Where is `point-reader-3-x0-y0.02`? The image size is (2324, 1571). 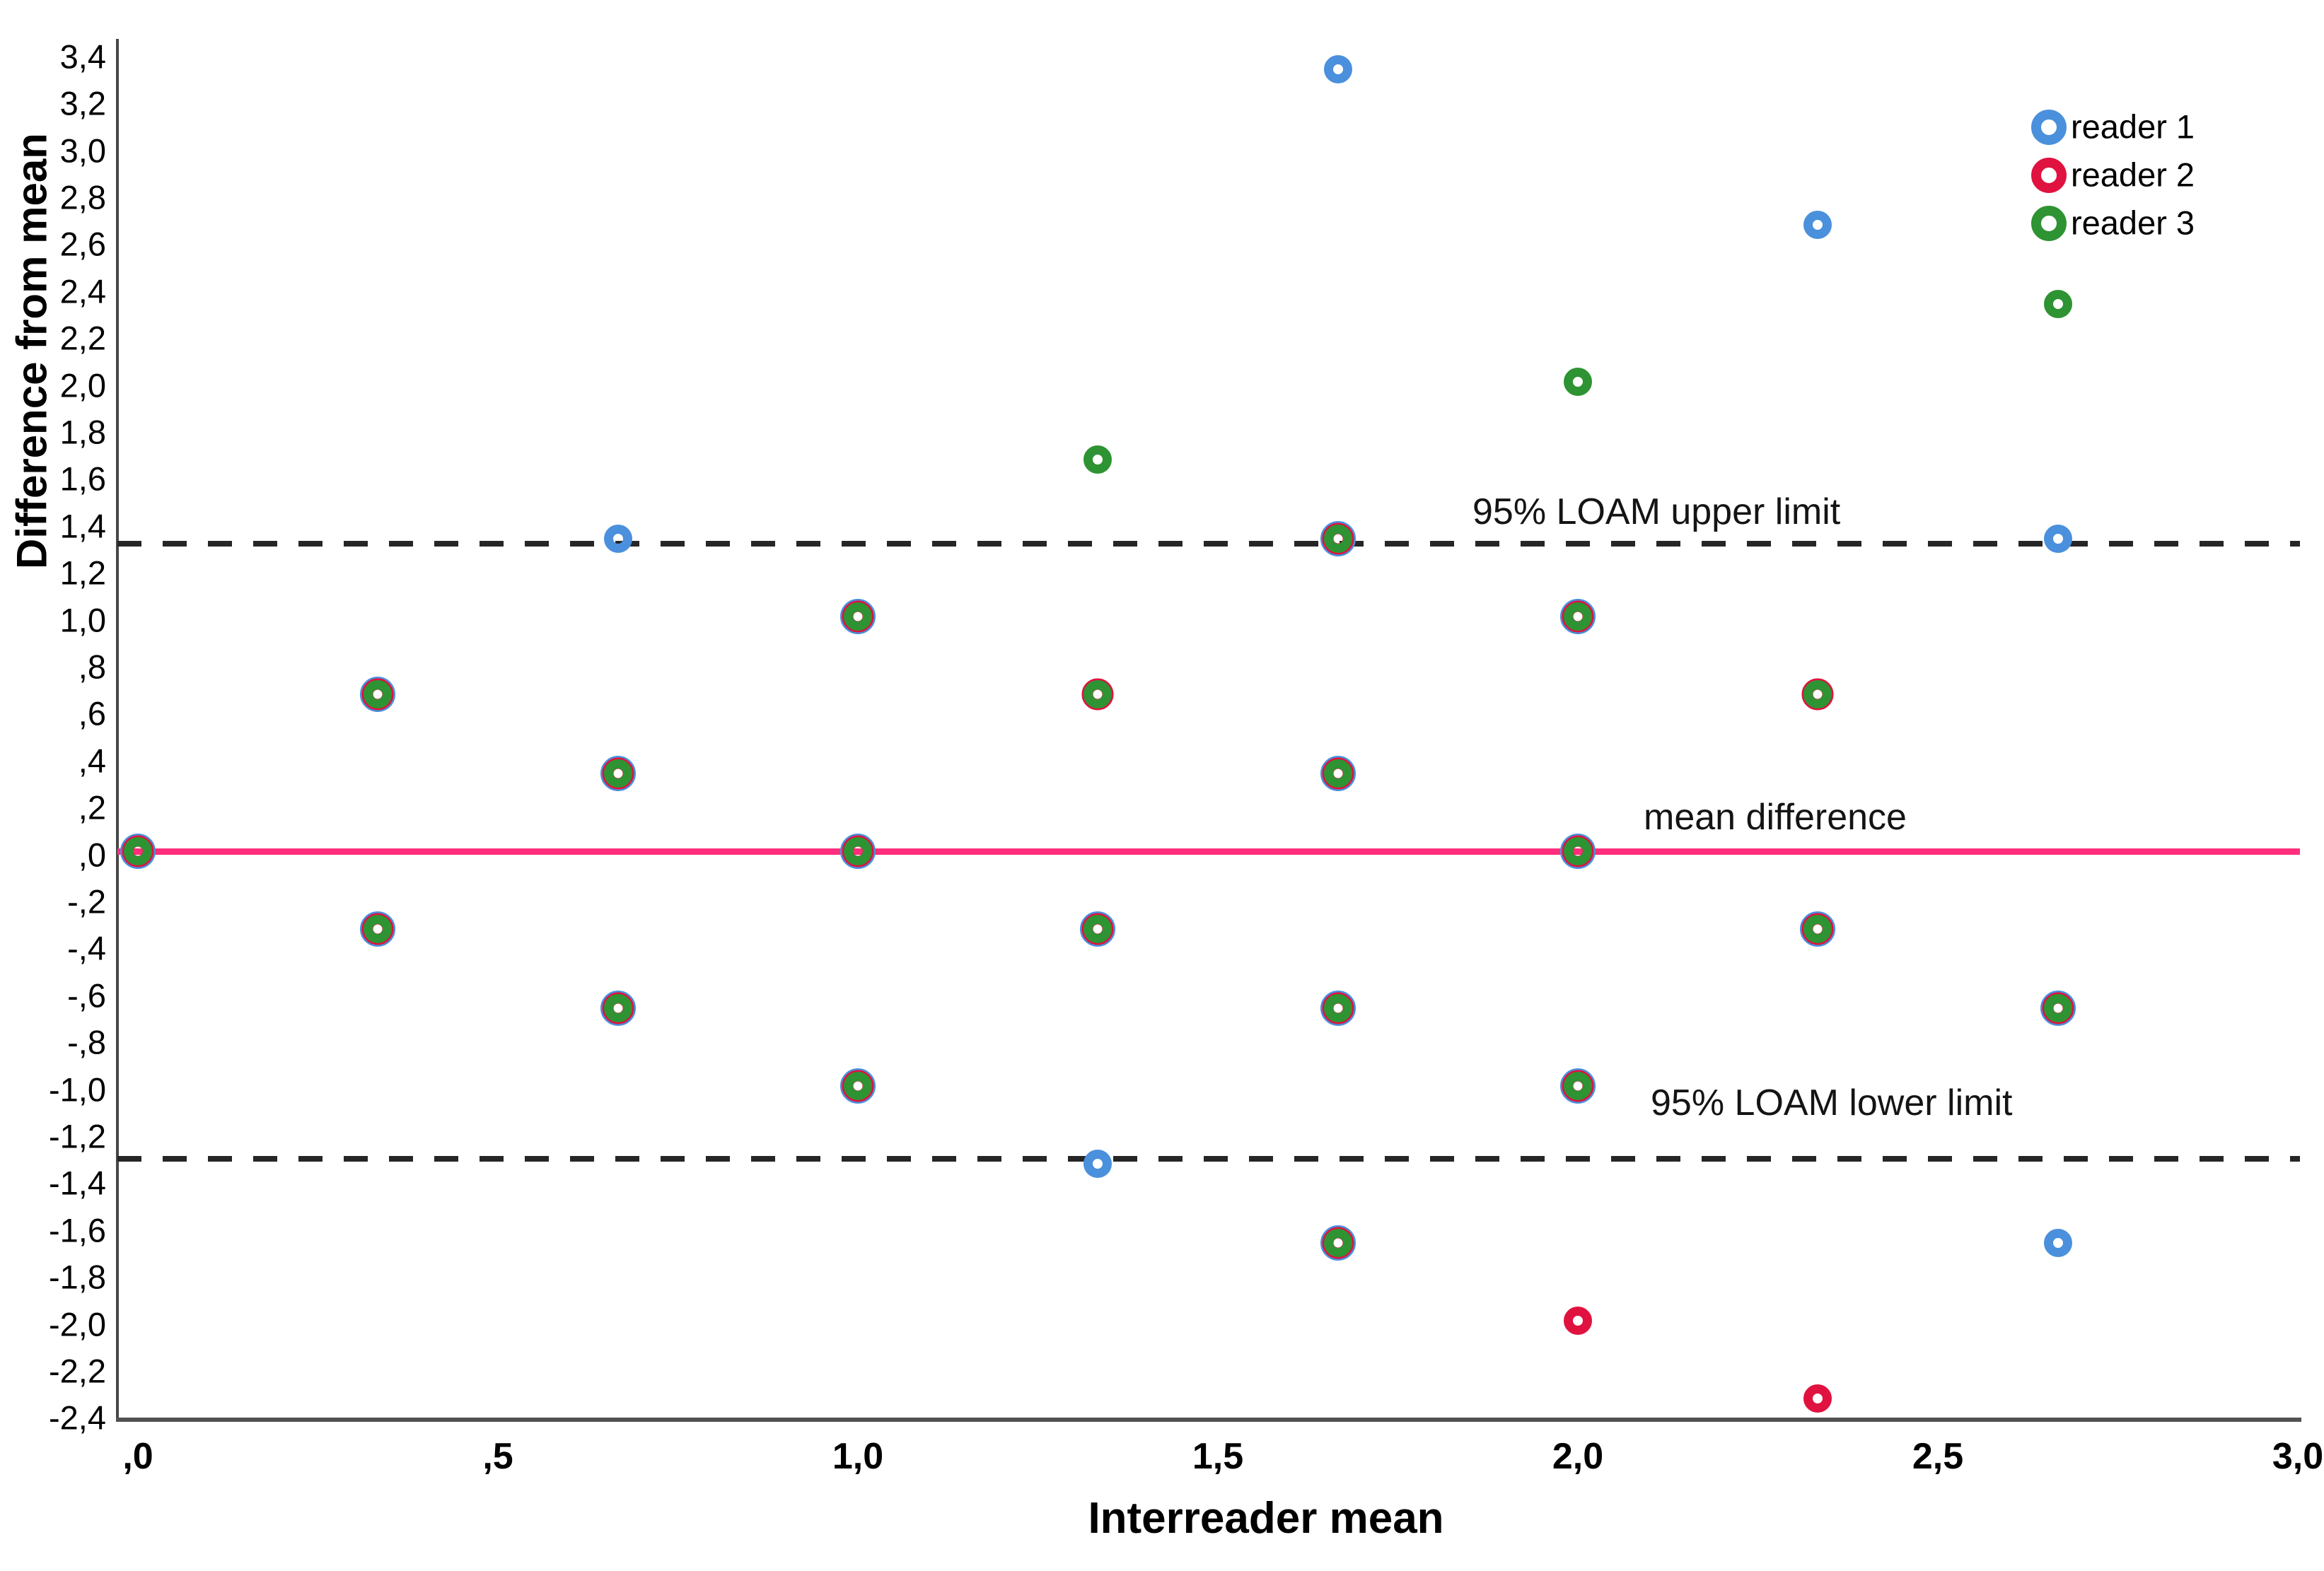 point-reader-3-x0-y0.02 is located at coordinates (138, 850).